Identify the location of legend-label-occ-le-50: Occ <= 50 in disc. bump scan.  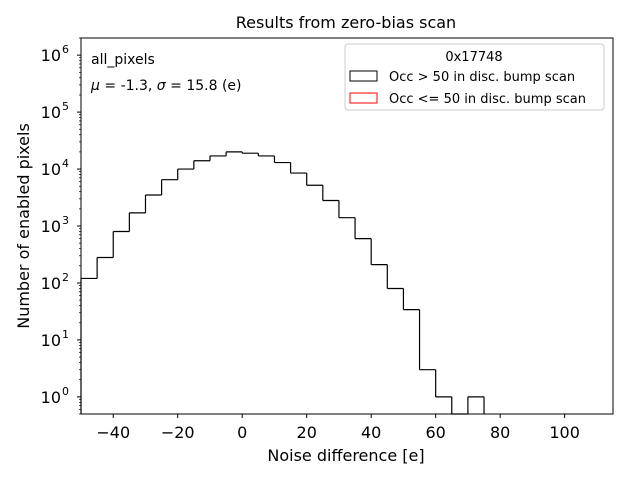
(487, 99).